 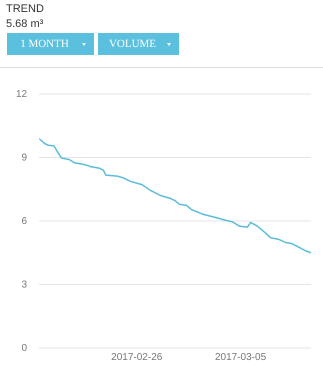 What do you see at coordinates (138, 44) in the screenshot?
I see `dropdown-button: VOLUME` at bounding box center [138, 44].